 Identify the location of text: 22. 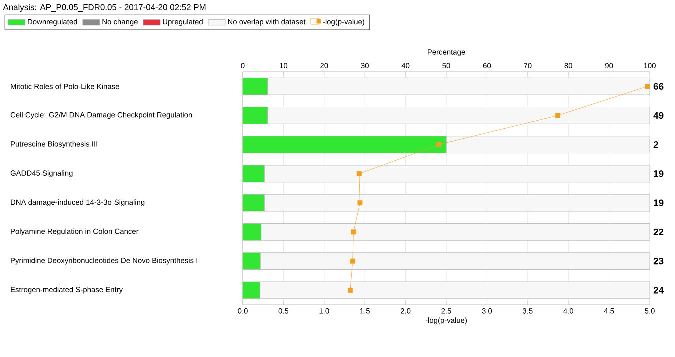
(659, 232).